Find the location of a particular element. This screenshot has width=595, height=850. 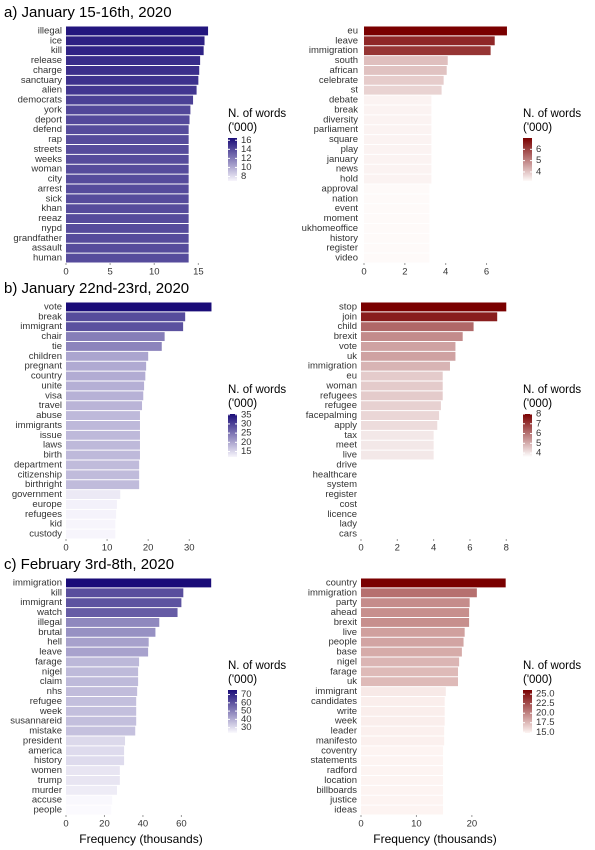

y-tick-label: department is located at coordinates (38, 464).